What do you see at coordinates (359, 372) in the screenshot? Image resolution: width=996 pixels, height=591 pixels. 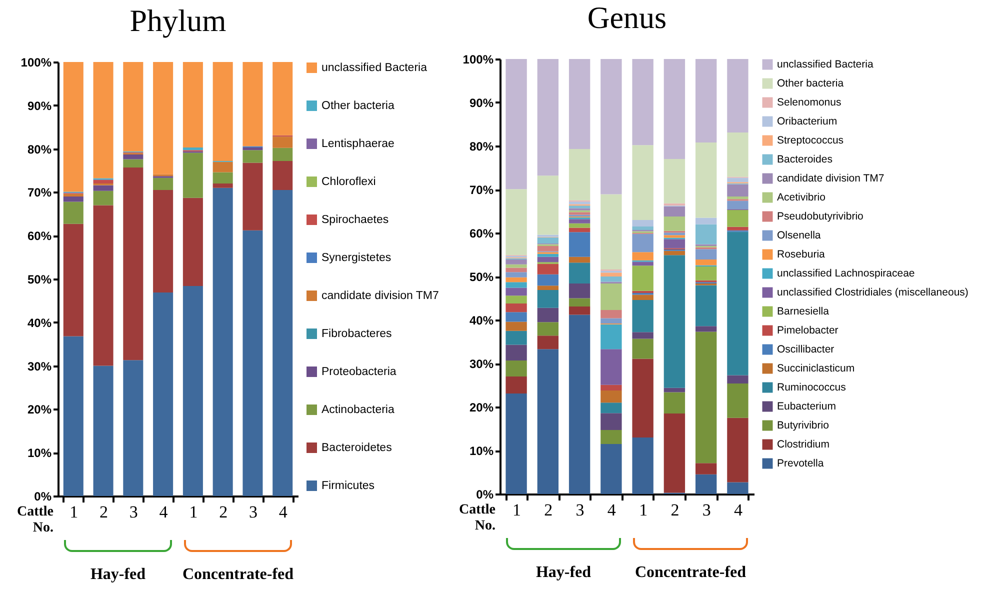 I see `legend-label: Proteobacteria` at bounding box center [359, 372].